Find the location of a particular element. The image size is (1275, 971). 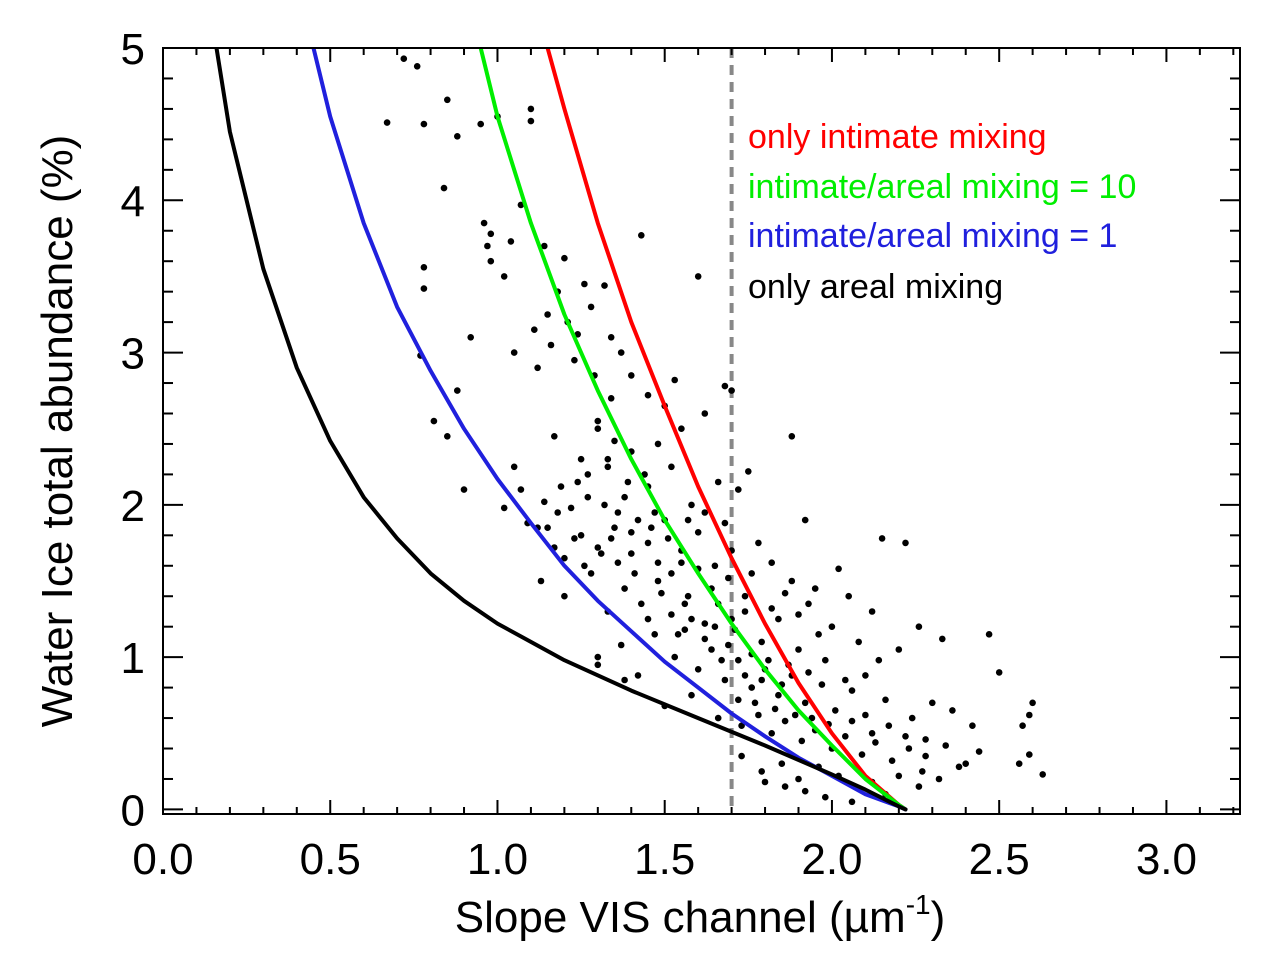

x-tick-label-5: 2.5 is located at coordinates (999, 859).